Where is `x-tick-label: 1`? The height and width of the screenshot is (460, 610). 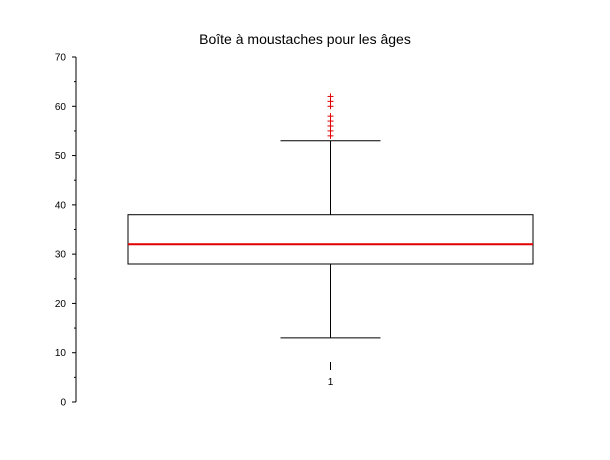
x-tick-label: 1 is located at coordinates (331, 382).